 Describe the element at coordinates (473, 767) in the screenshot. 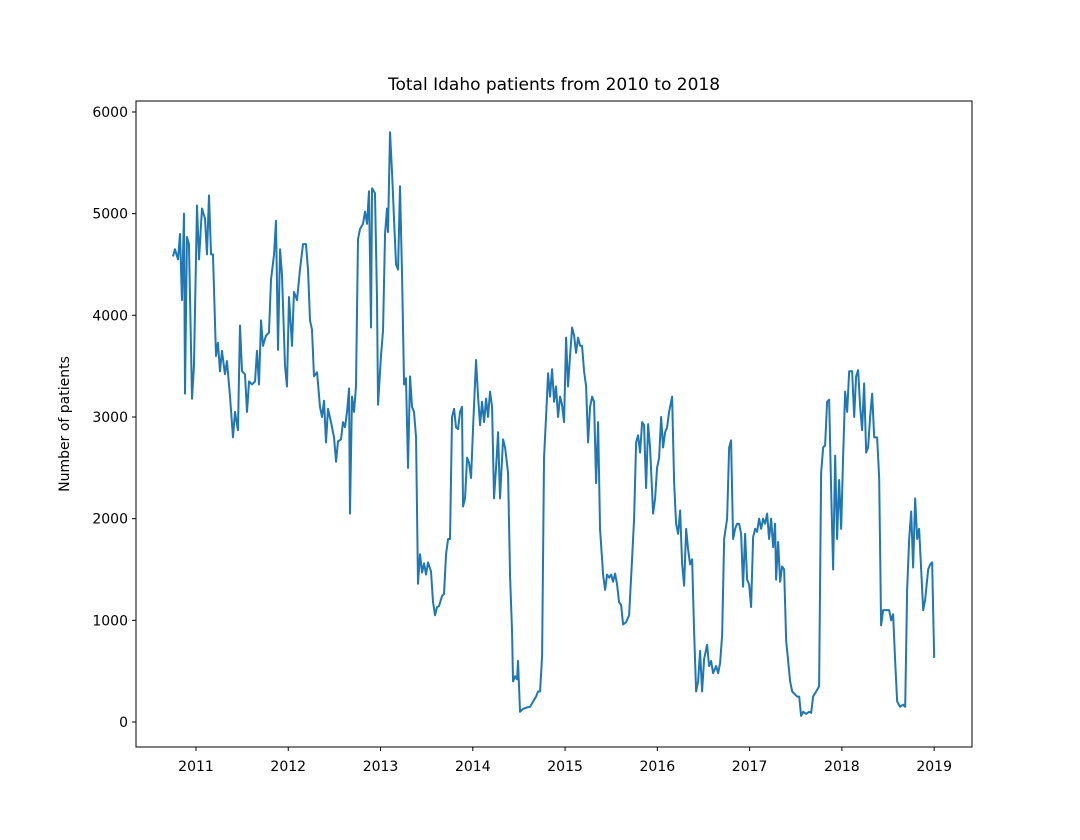

I see `x-tick-label: 2014` at that location.